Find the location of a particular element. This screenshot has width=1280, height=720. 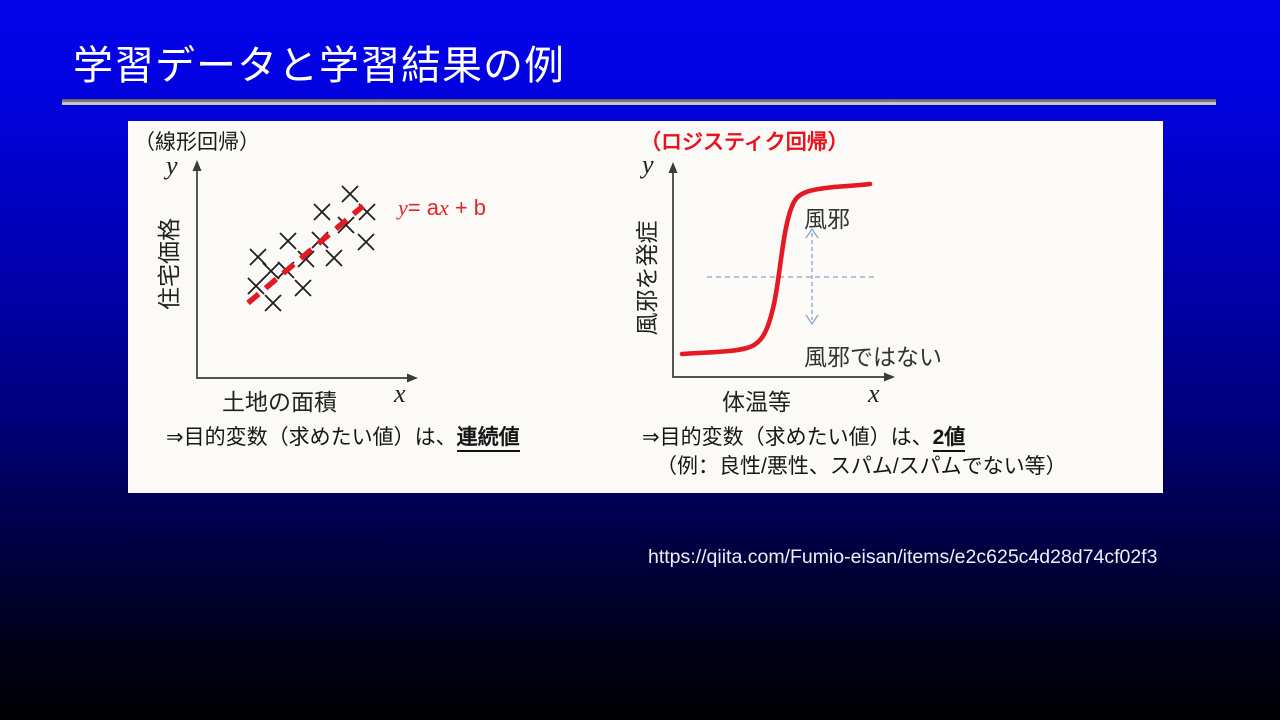

equation-x-var: x is located at coordinates (443, 207).